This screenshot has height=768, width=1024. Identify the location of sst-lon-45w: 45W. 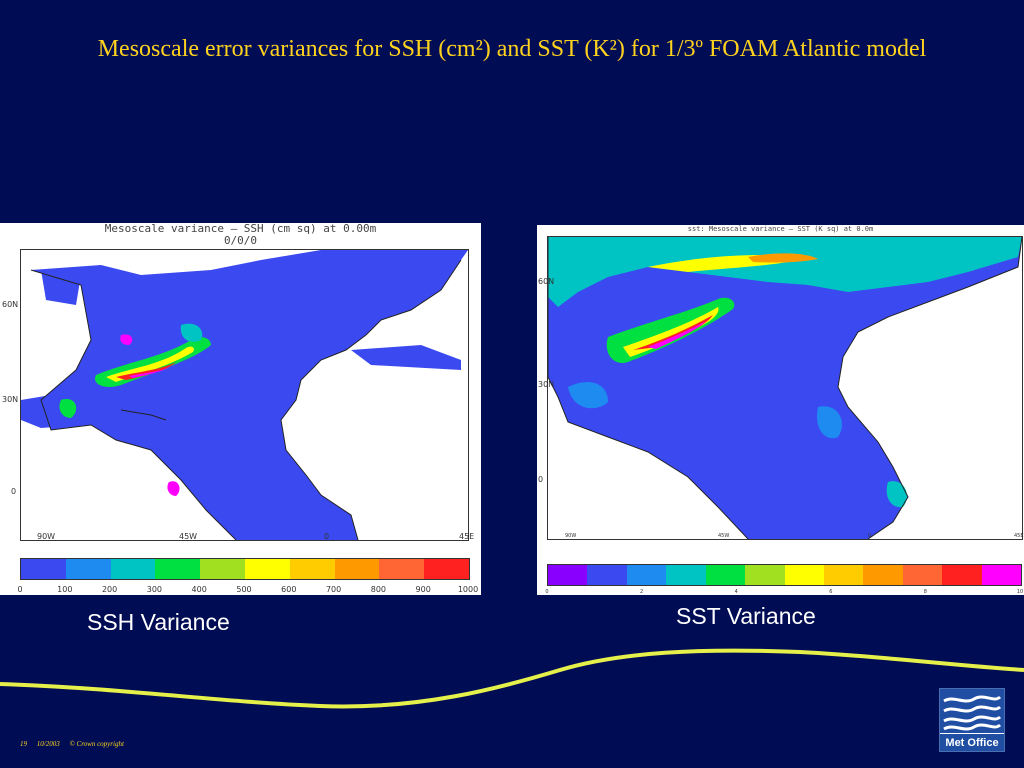
(724, 536).